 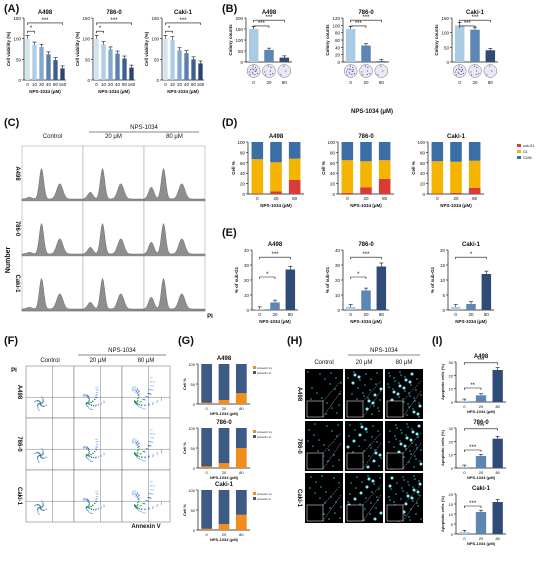 I want to click on y-tick-label: 60, so click(x=333, y=163).